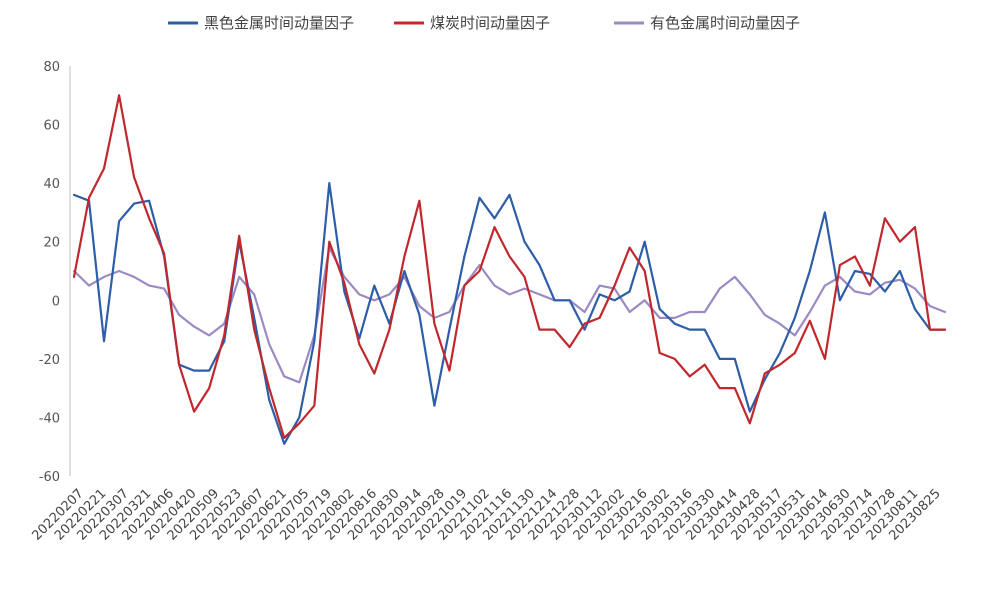 The image size is (1008, 606). What do you see at coordinates (56, 301) in the screenshot?
I see `y-tick-label: 0` at bounding box center [56, 301].